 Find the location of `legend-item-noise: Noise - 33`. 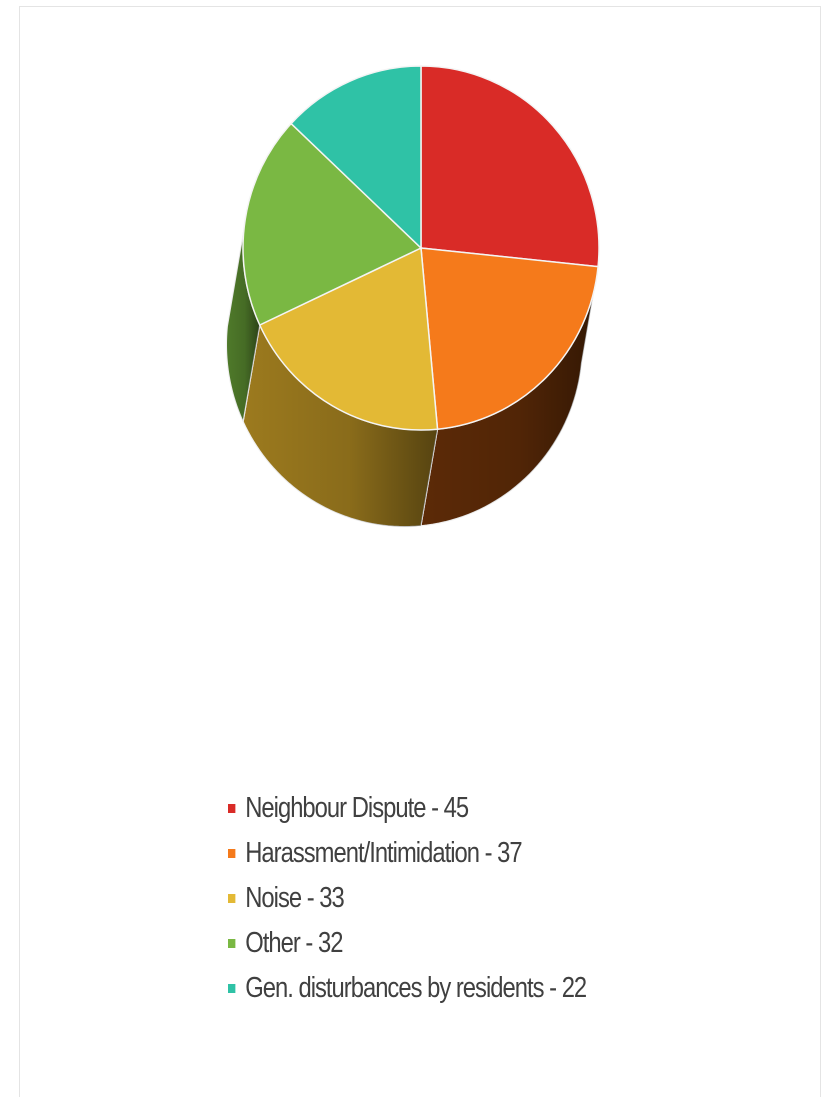

legend-item-noise: Noise - 33 is located at coordinates (457, 898).